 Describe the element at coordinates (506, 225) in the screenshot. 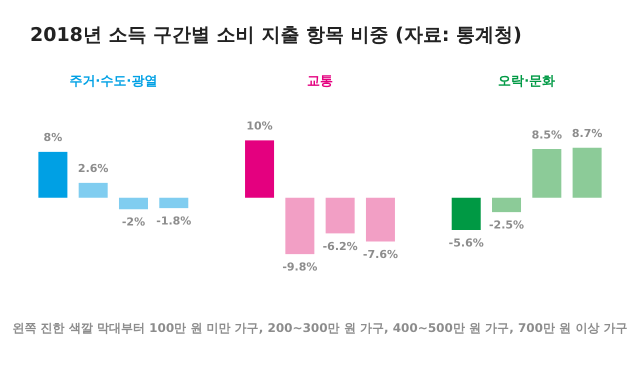

I see `data-label: -2.5%` at that location.